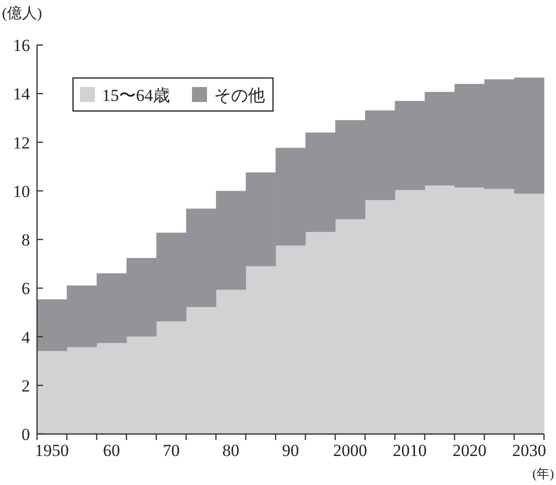  What do you see at coordinates (21, 191) in the screenshot?
I see `y-tick-label: 10` at bounding box center [21, 191].